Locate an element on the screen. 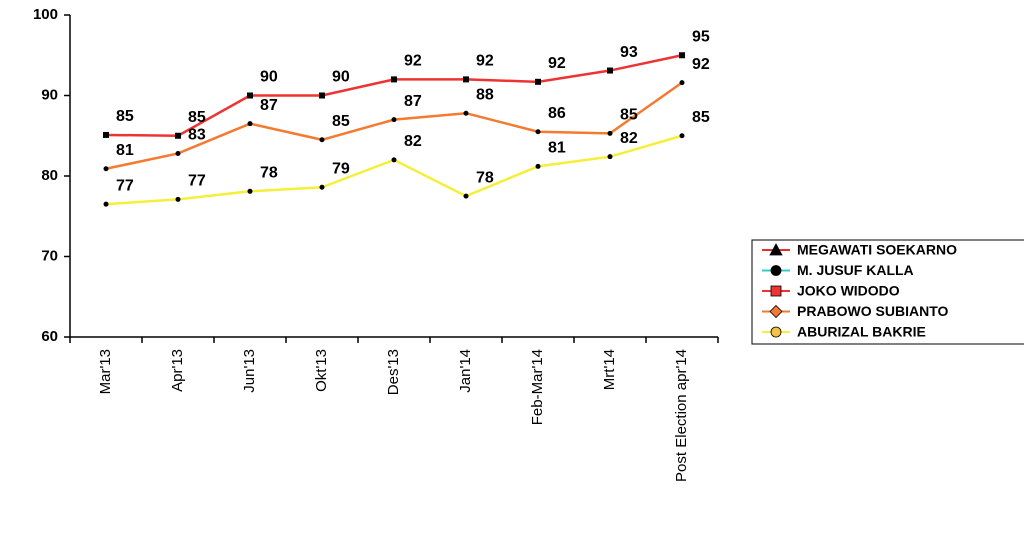 The width and height of the screenshot is (1024, 548). legend-label: M. JUSUF KALLA is located at coordinates (855, 270).